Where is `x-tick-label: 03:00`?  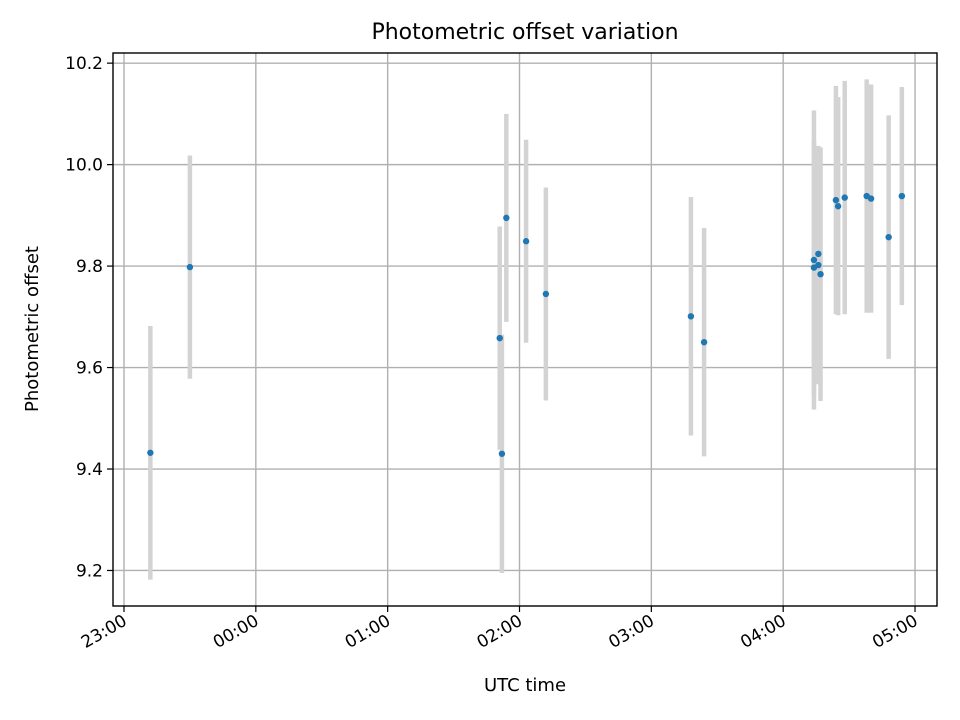 x-tick-label: 03:00 is located at coordinates (631, 632).